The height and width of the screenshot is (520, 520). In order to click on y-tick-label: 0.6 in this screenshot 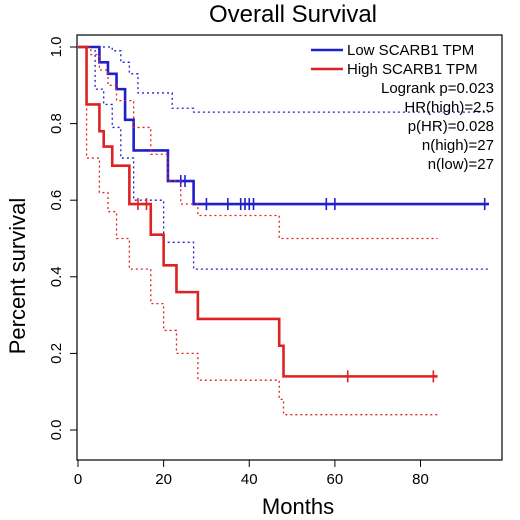, I will do `click(56, 200)`.